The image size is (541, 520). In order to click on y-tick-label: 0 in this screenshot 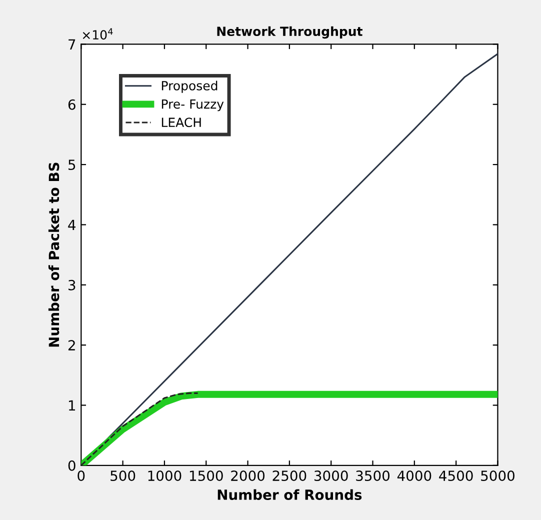, I will do `click(72, 465)`.